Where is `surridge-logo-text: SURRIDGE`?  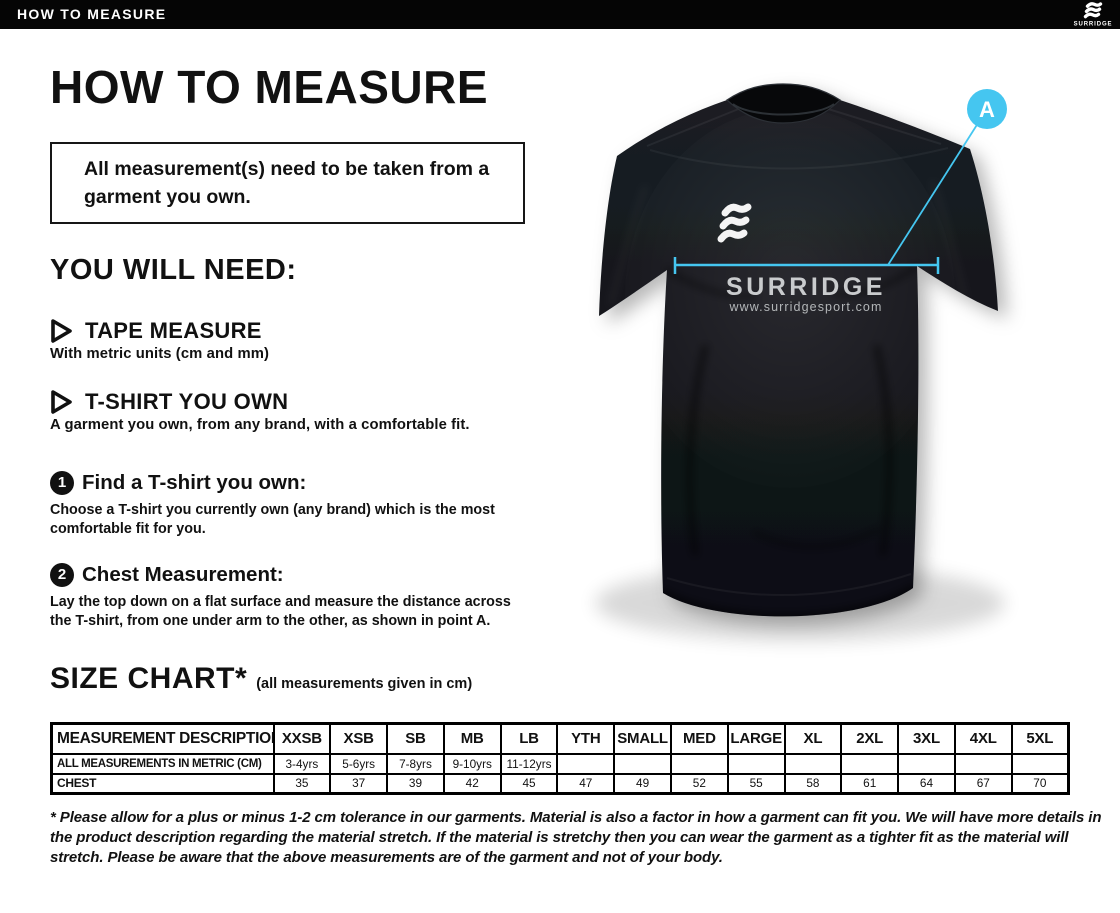
surridge-logo-text: SURRIDGE is located at coordinates (1093, 25).